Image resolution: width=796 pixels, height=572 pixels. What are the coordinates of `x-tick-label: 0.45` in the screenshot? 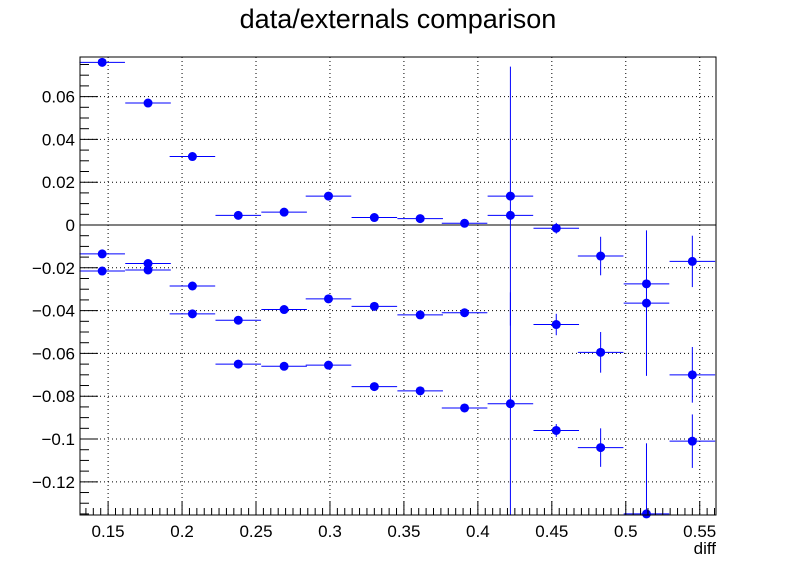 It's located at (551, 531).